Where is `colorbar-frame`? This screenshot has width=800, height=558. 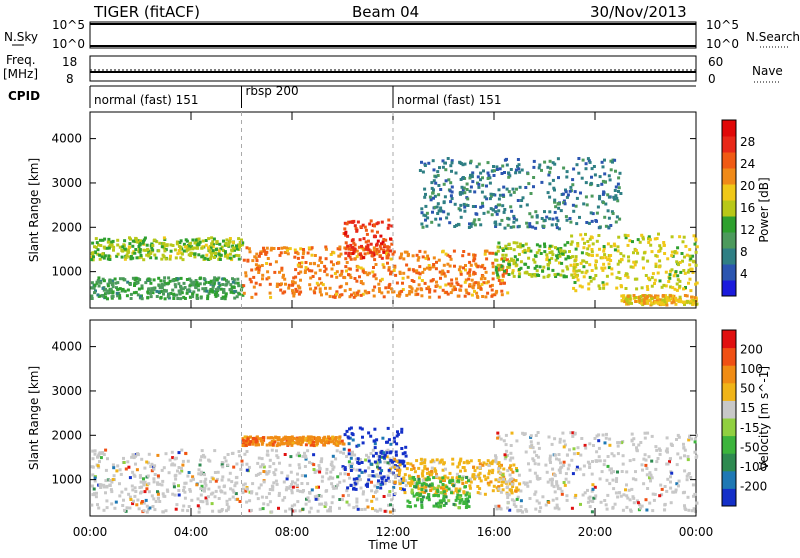 colorbar-frame is located at coordinates (729, 208).